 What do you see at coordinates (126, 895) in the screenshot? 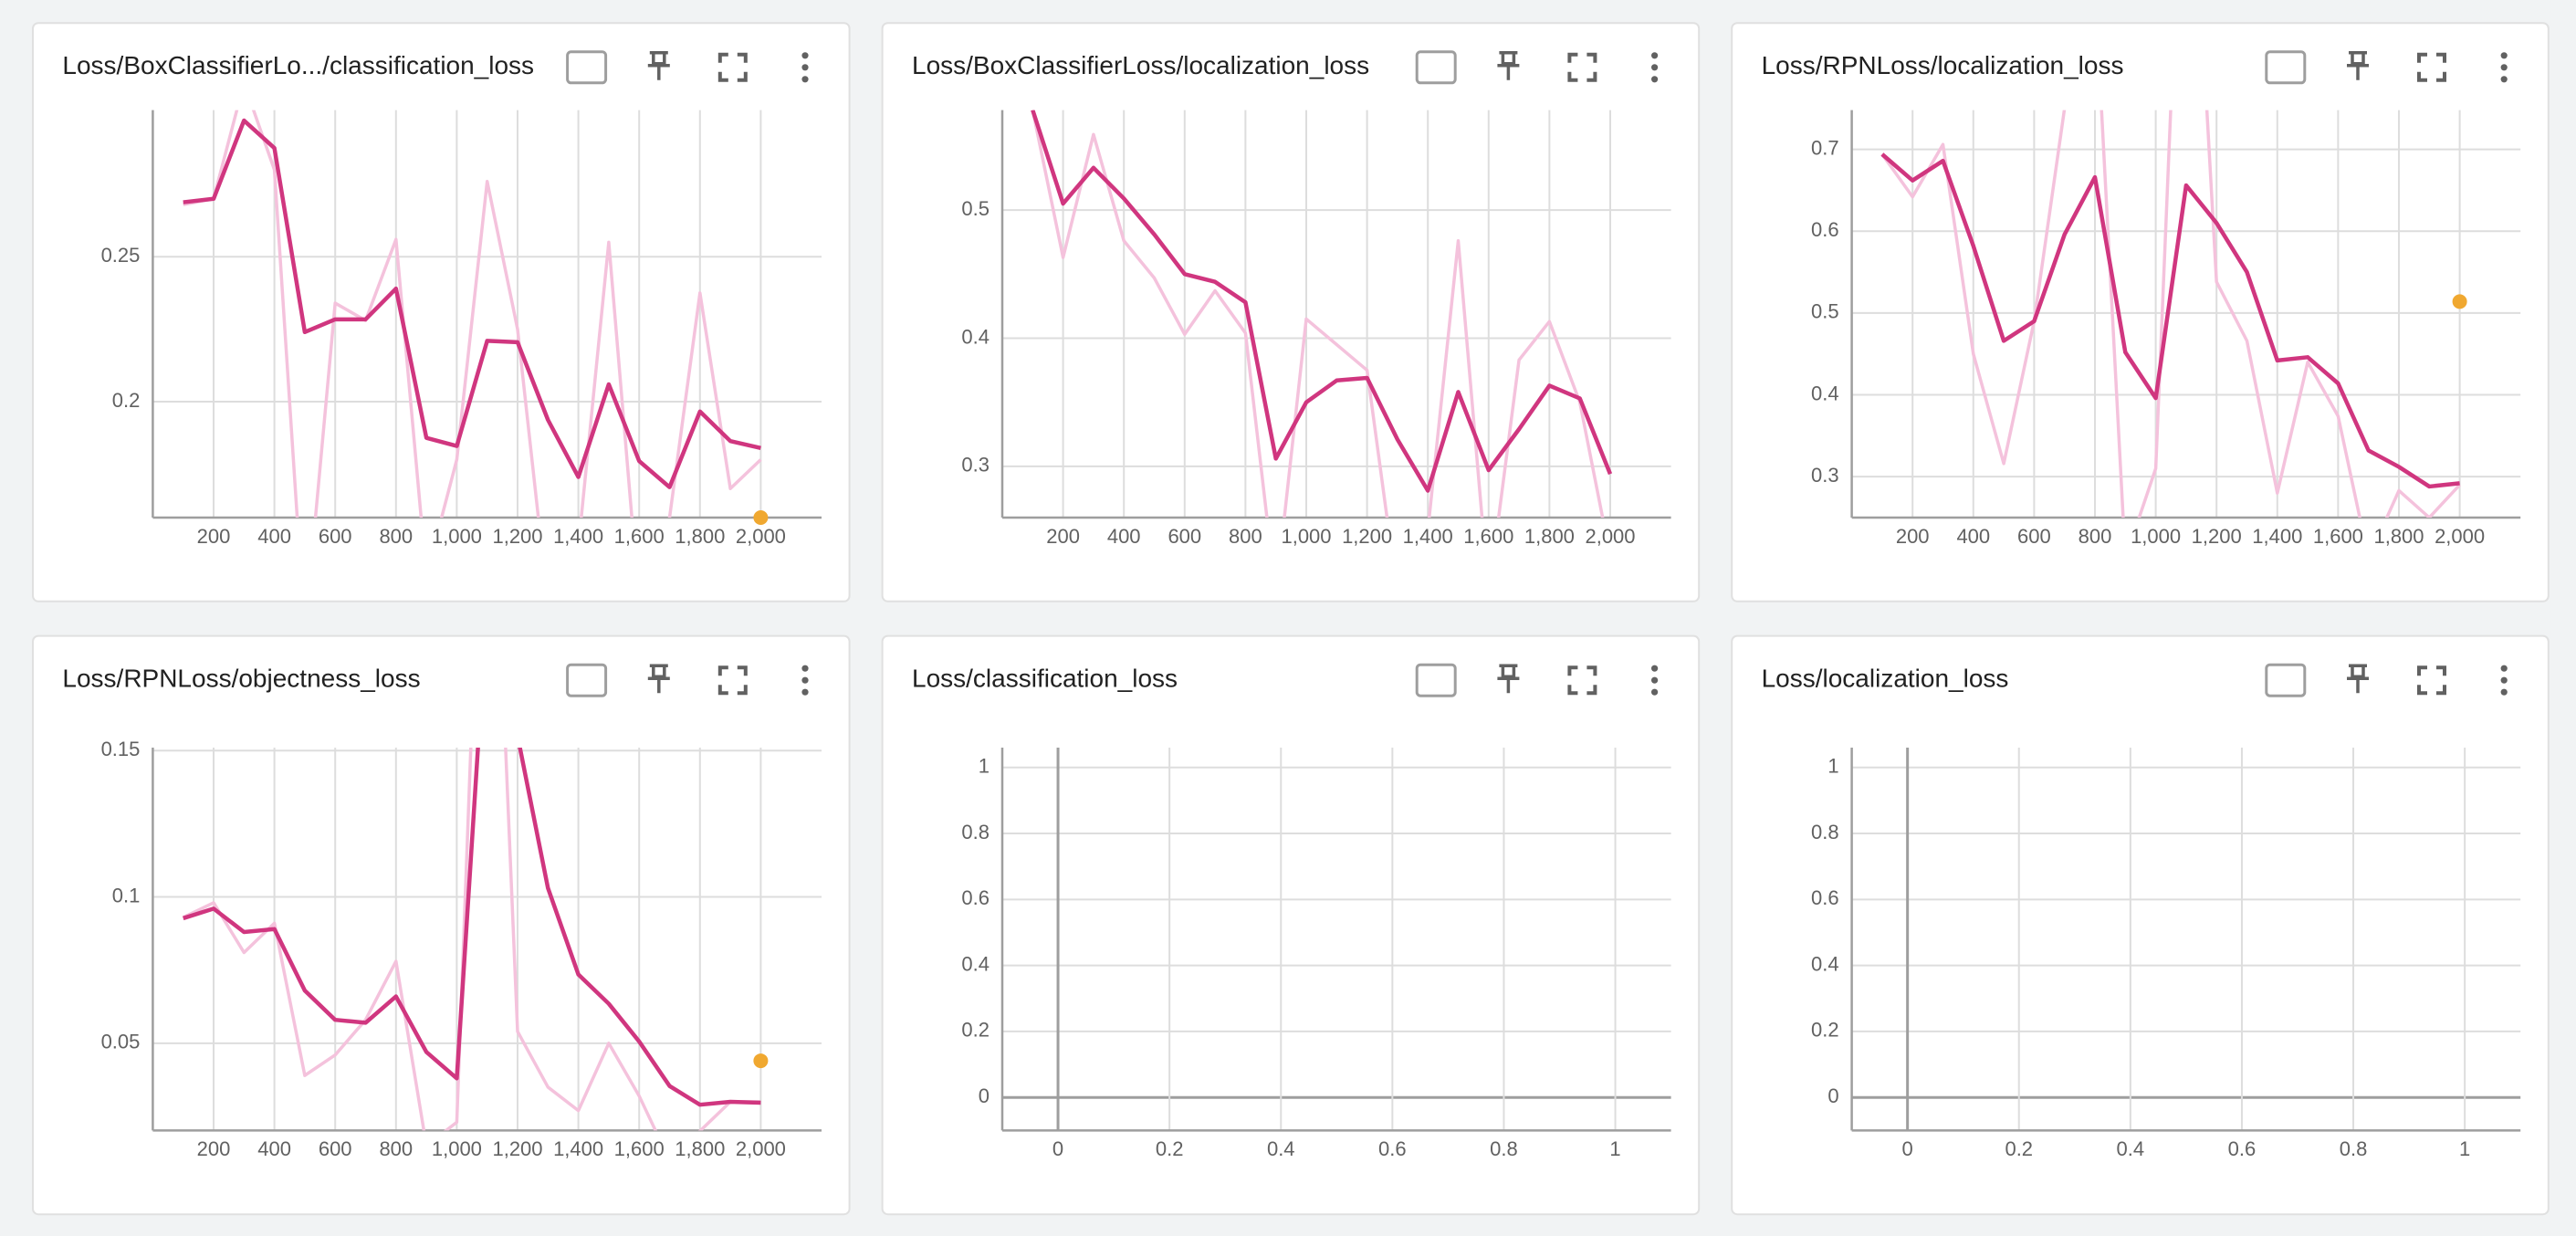
I see `y-tick-label: 0.1` at bounding box center [126, 895].